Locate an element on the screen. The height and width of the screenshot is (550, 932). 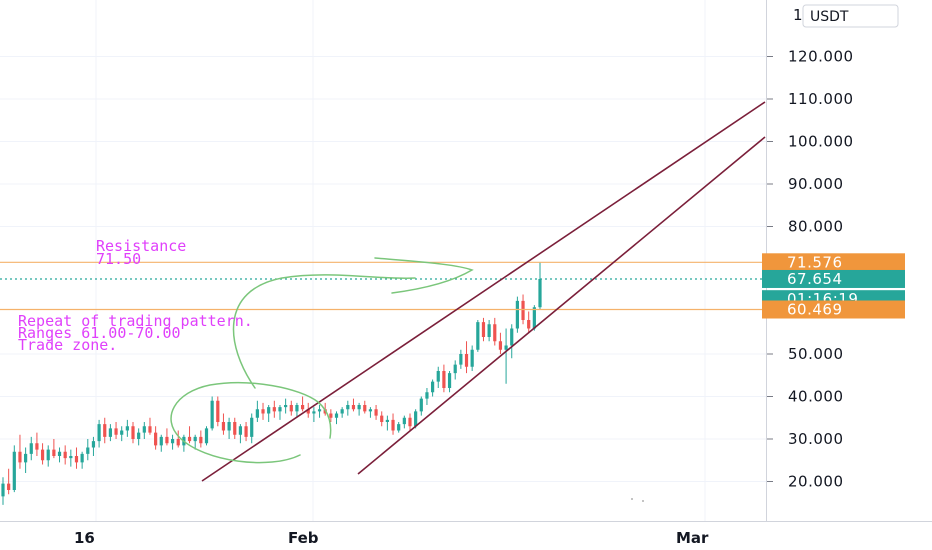
drawing-arrow is located at coordinates (324, 331).